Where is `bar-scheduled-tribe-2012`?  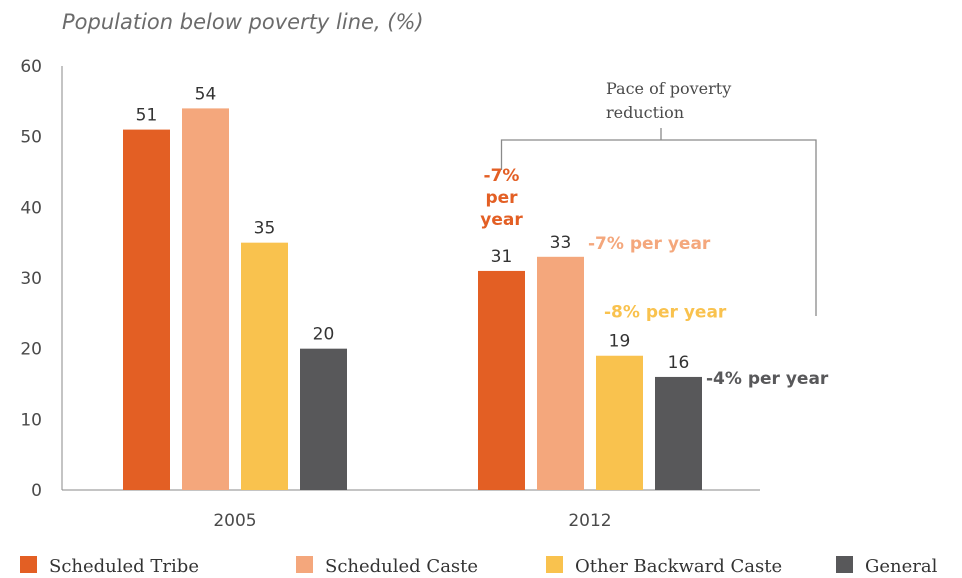
bar-scheduled-tribe-2012 is located at coordinates (501, 380).